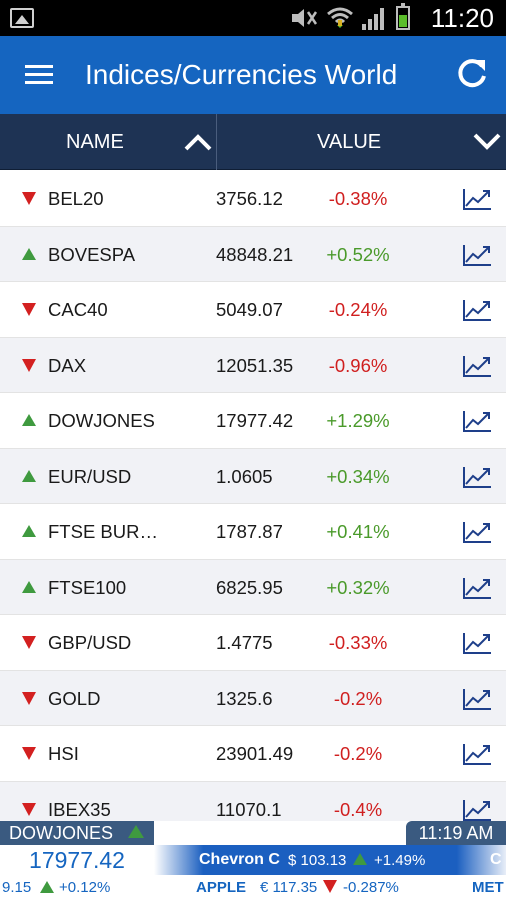 The height and width of the screenshot is (900, 506). Describe the element at coordinates (305, 18) in the screenshot. I see `mute-icon` at that location.